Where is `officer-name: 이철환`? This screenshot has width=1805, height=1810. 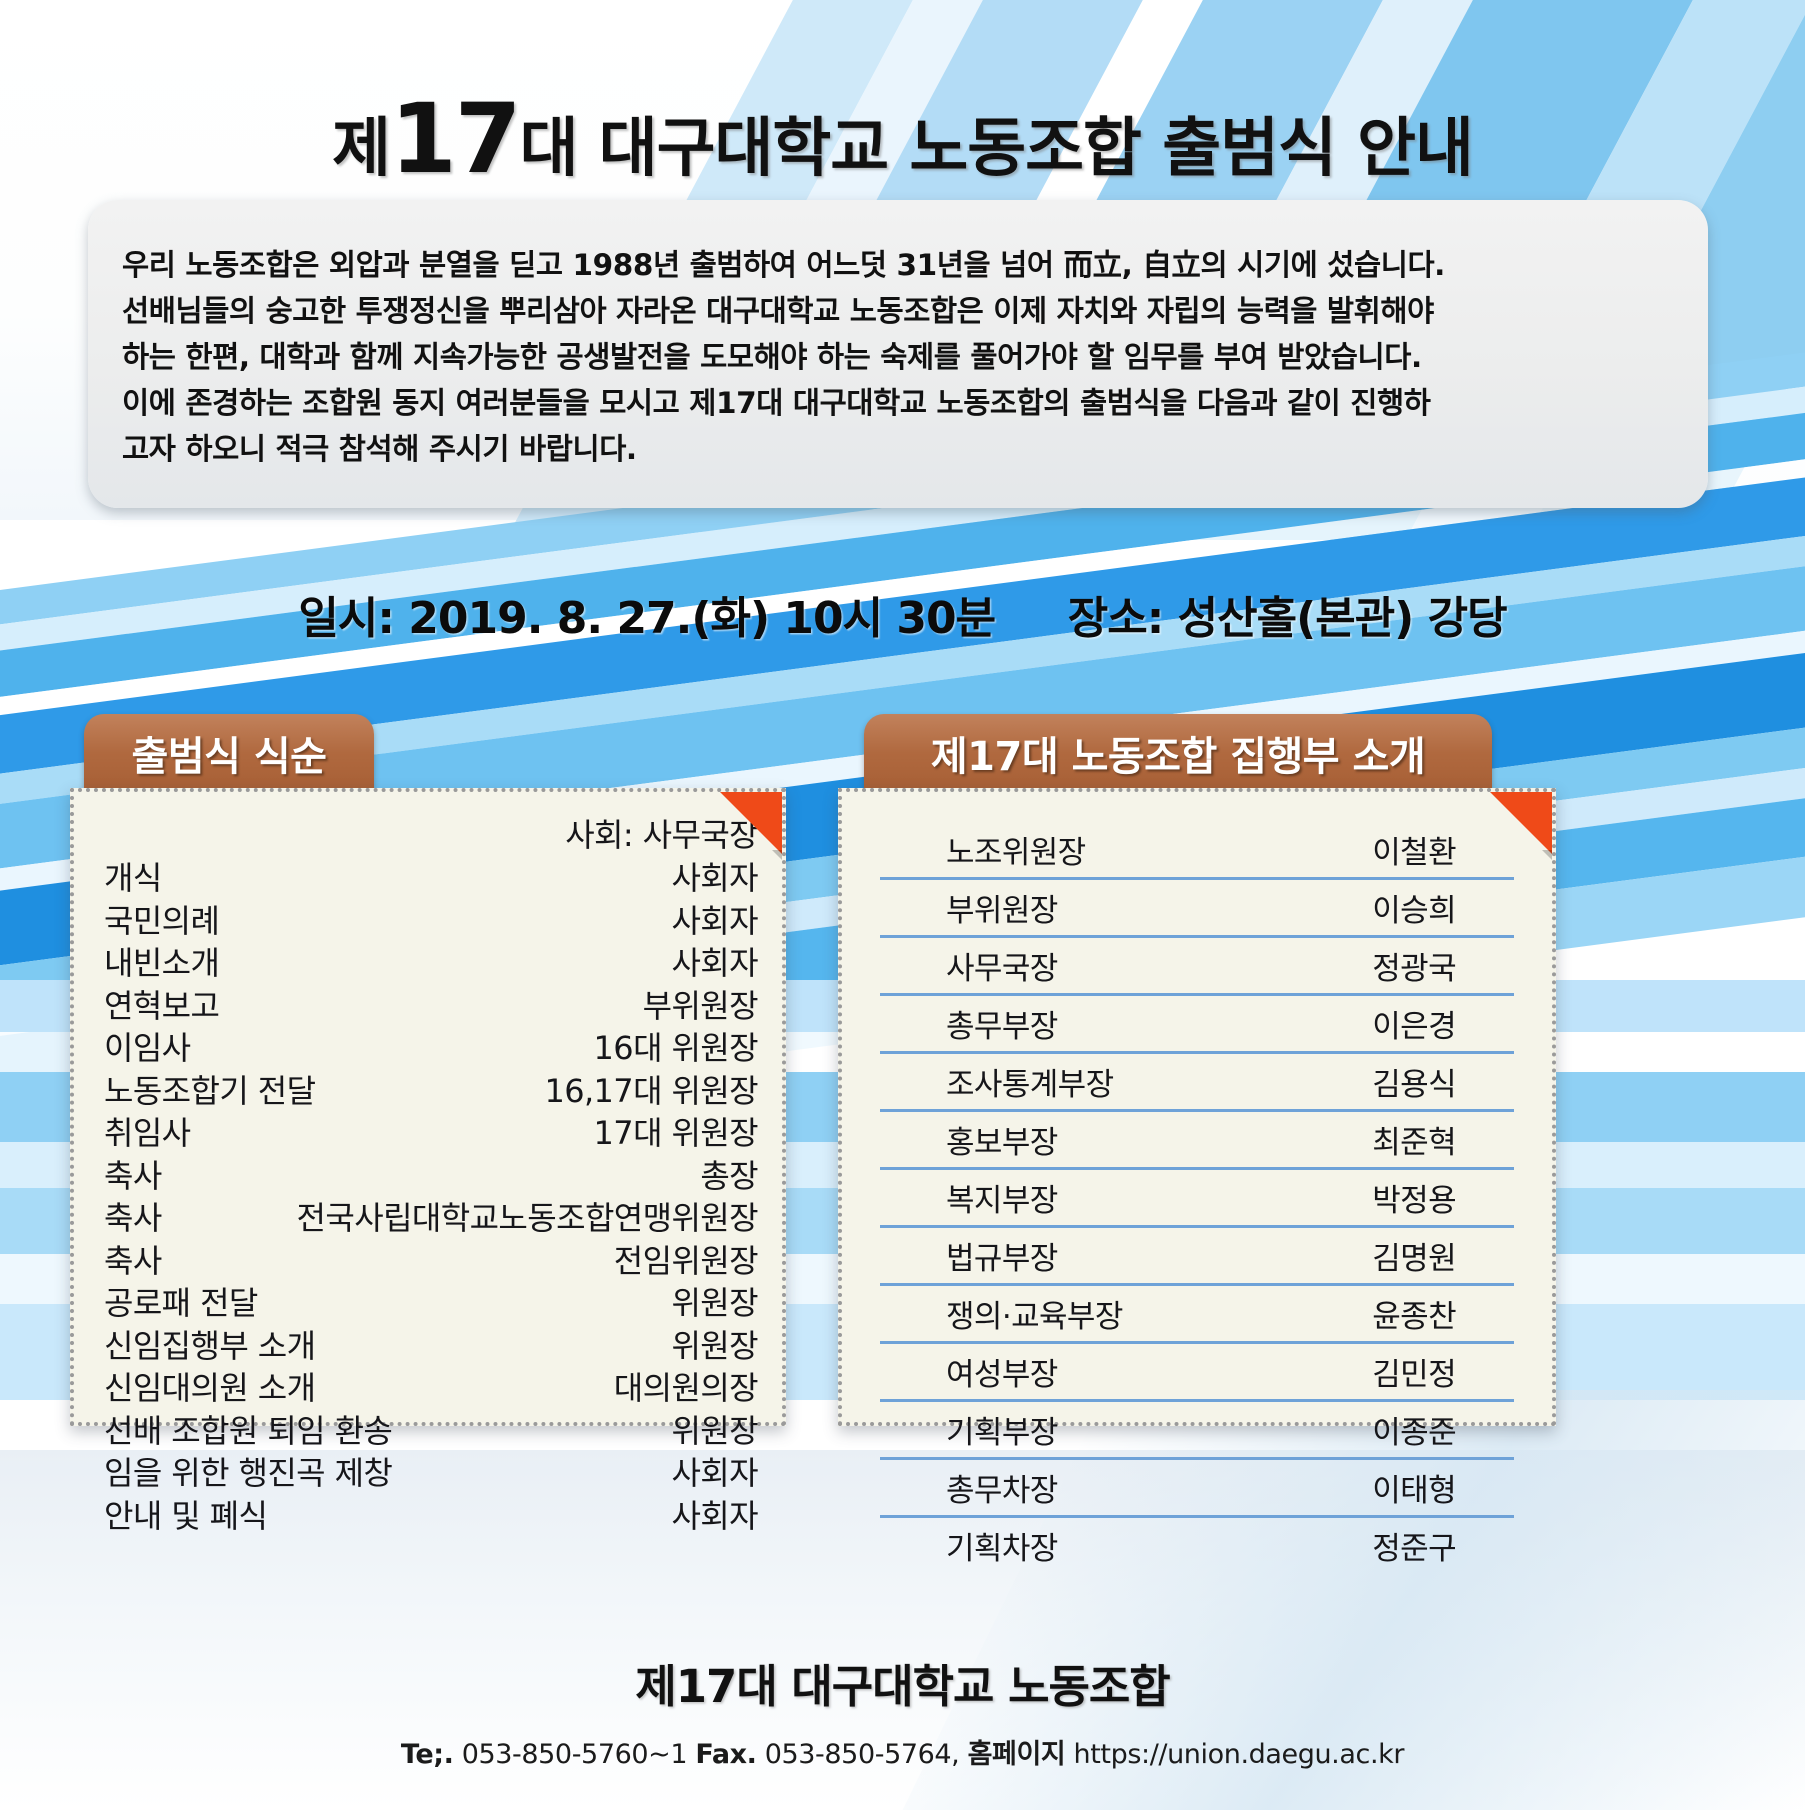 officer-name: 이철환 is located at coordinates (1397, 851).